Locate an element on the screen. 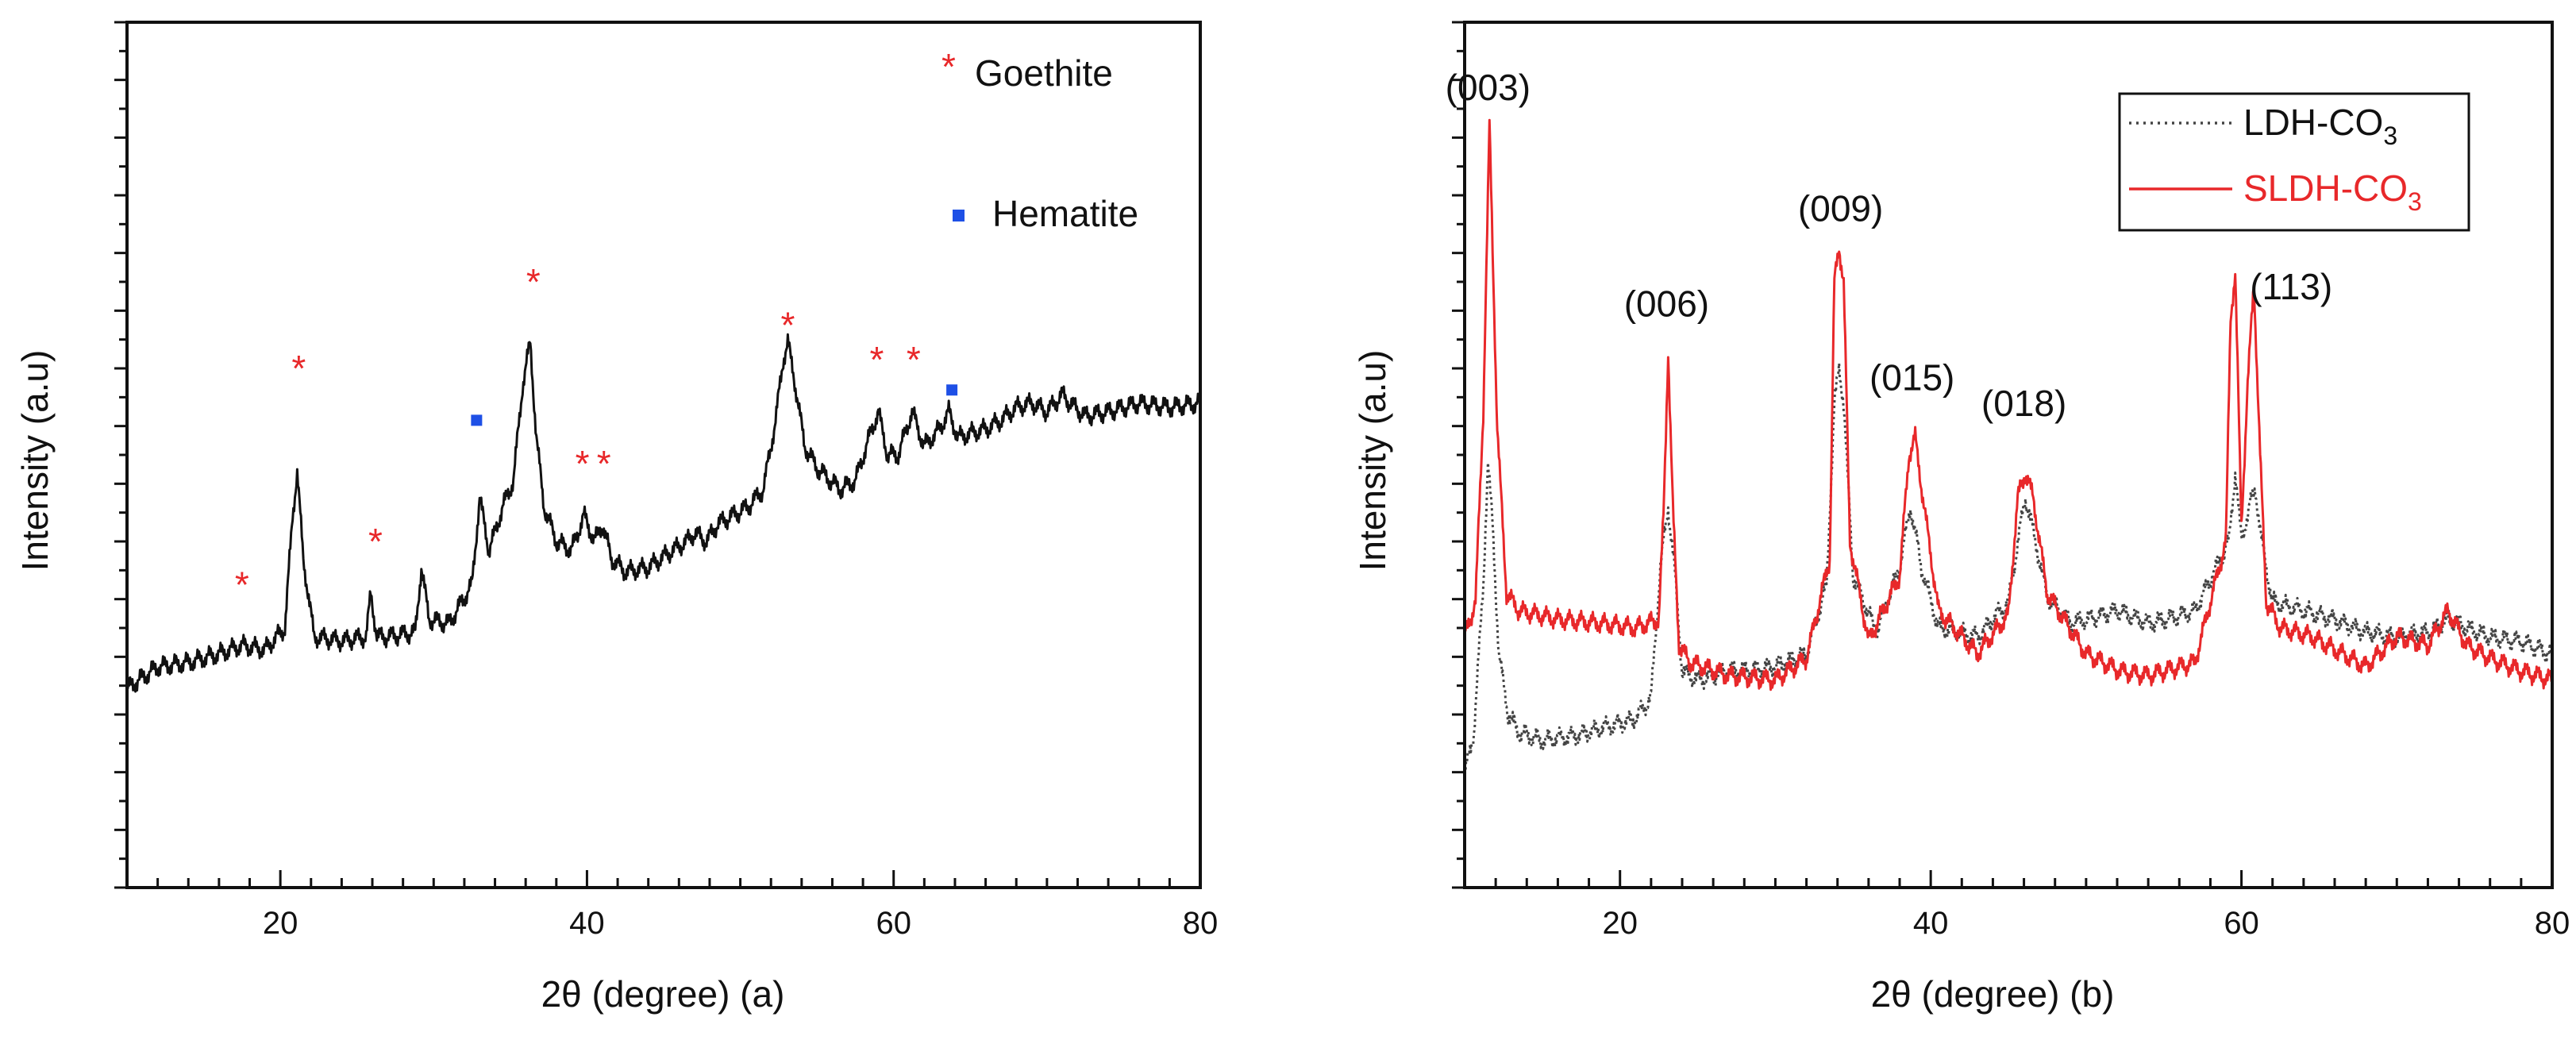 Image resolution: width=2576 pixels, height=1040 pixels. peak-label: (015) is located at coordinates (1911, 377).